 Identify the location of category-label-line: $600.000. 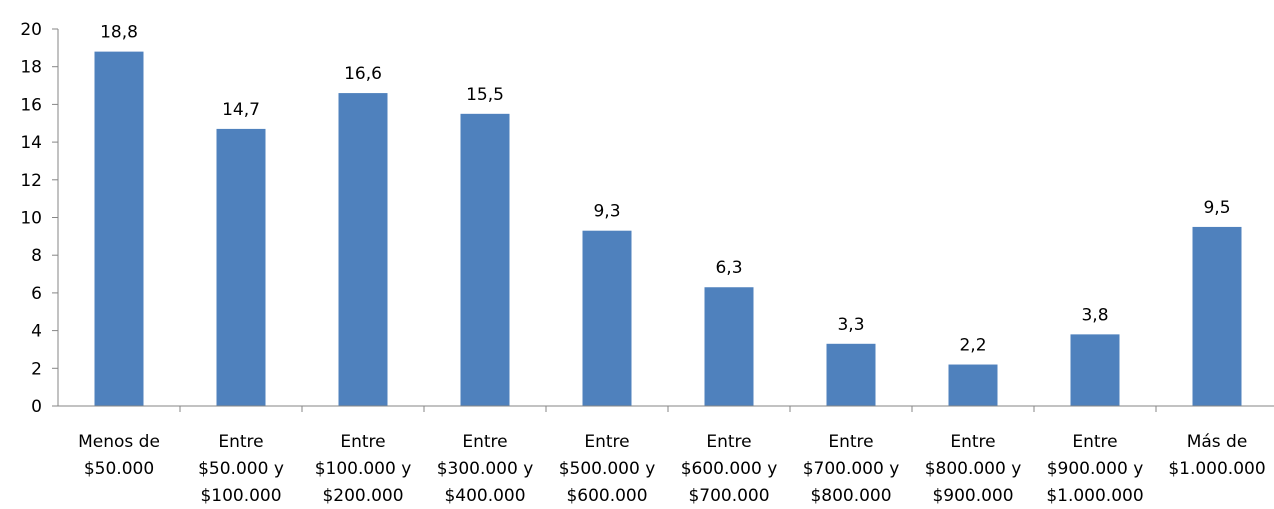
(606, 496).